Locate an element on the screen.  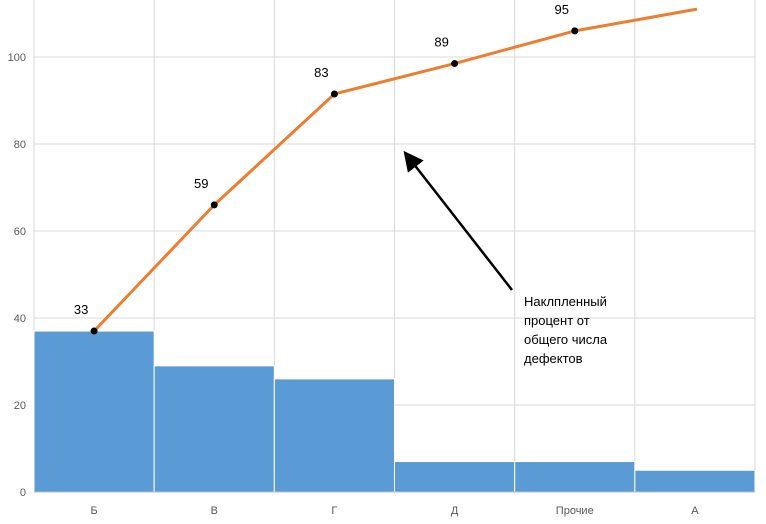
annotation-line-3: общего числа is located at coordinates (566, 339).